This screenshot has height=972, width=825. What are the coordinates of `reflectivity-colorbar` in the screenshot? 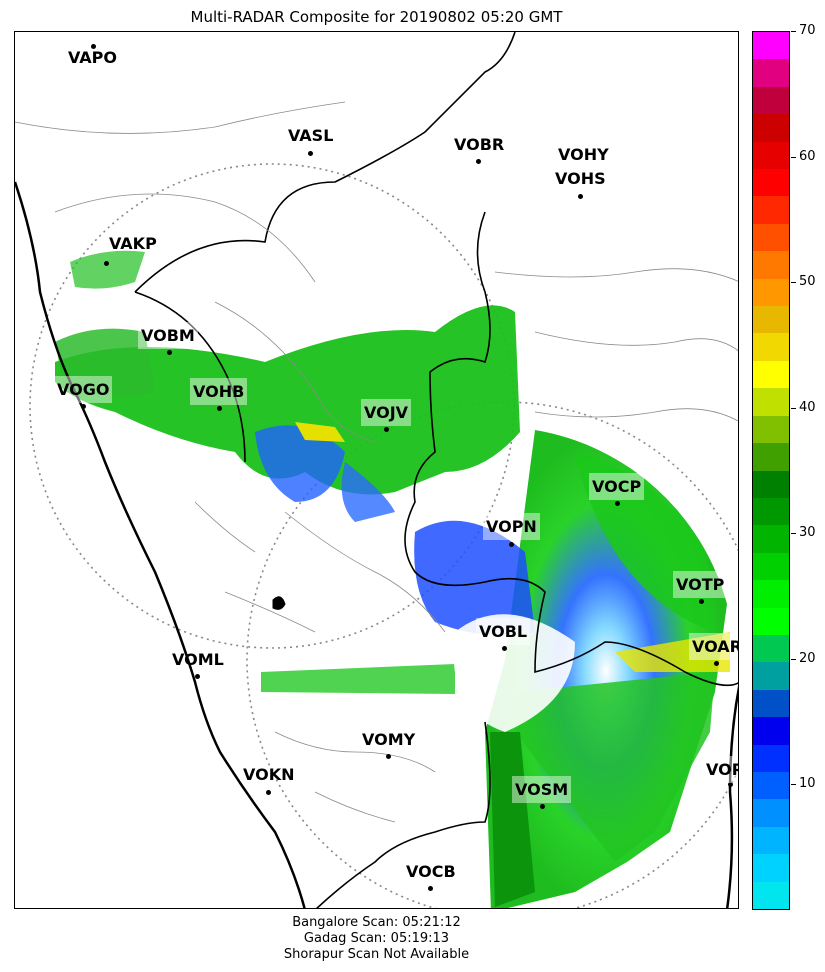 It's located at (771, 470).